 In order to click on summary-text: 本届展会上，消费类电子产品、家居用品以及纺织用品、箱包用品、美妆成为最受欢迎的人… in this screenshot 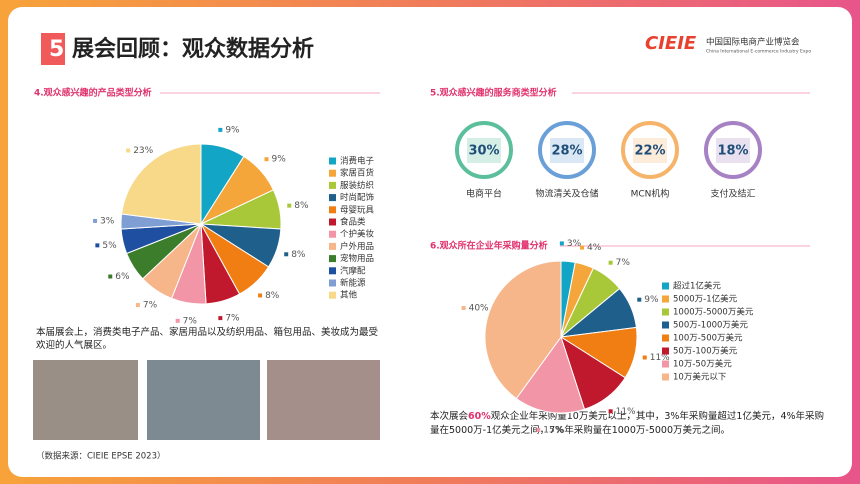, I will do `click(207, 339)`.